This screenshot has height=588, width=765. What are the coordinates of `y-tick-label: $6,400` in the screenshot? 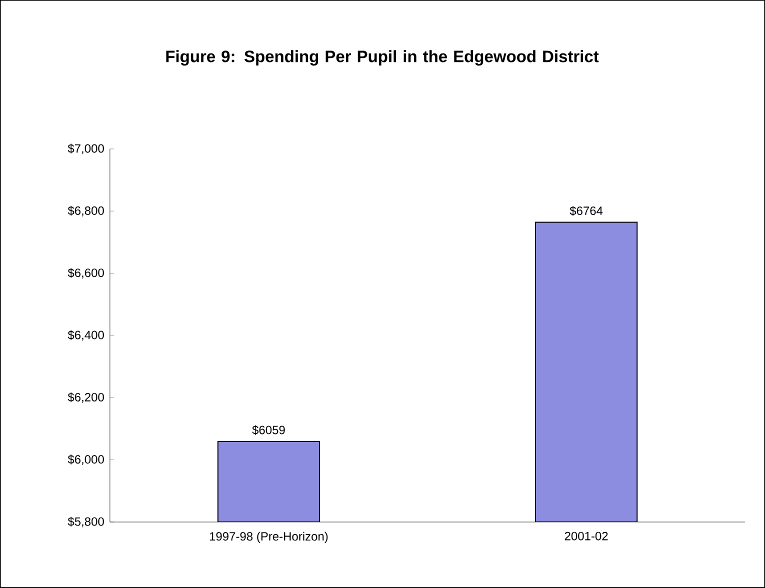 It's located at (86, 335).